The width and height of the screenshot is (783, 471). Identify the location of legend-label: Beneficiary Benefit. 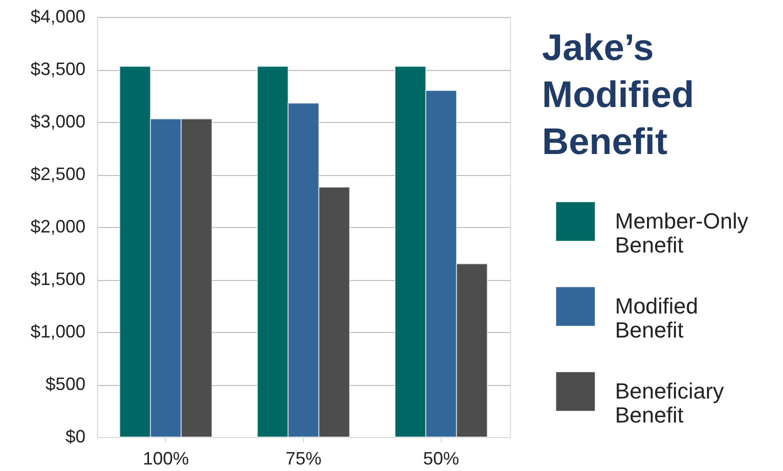
(669, 403).